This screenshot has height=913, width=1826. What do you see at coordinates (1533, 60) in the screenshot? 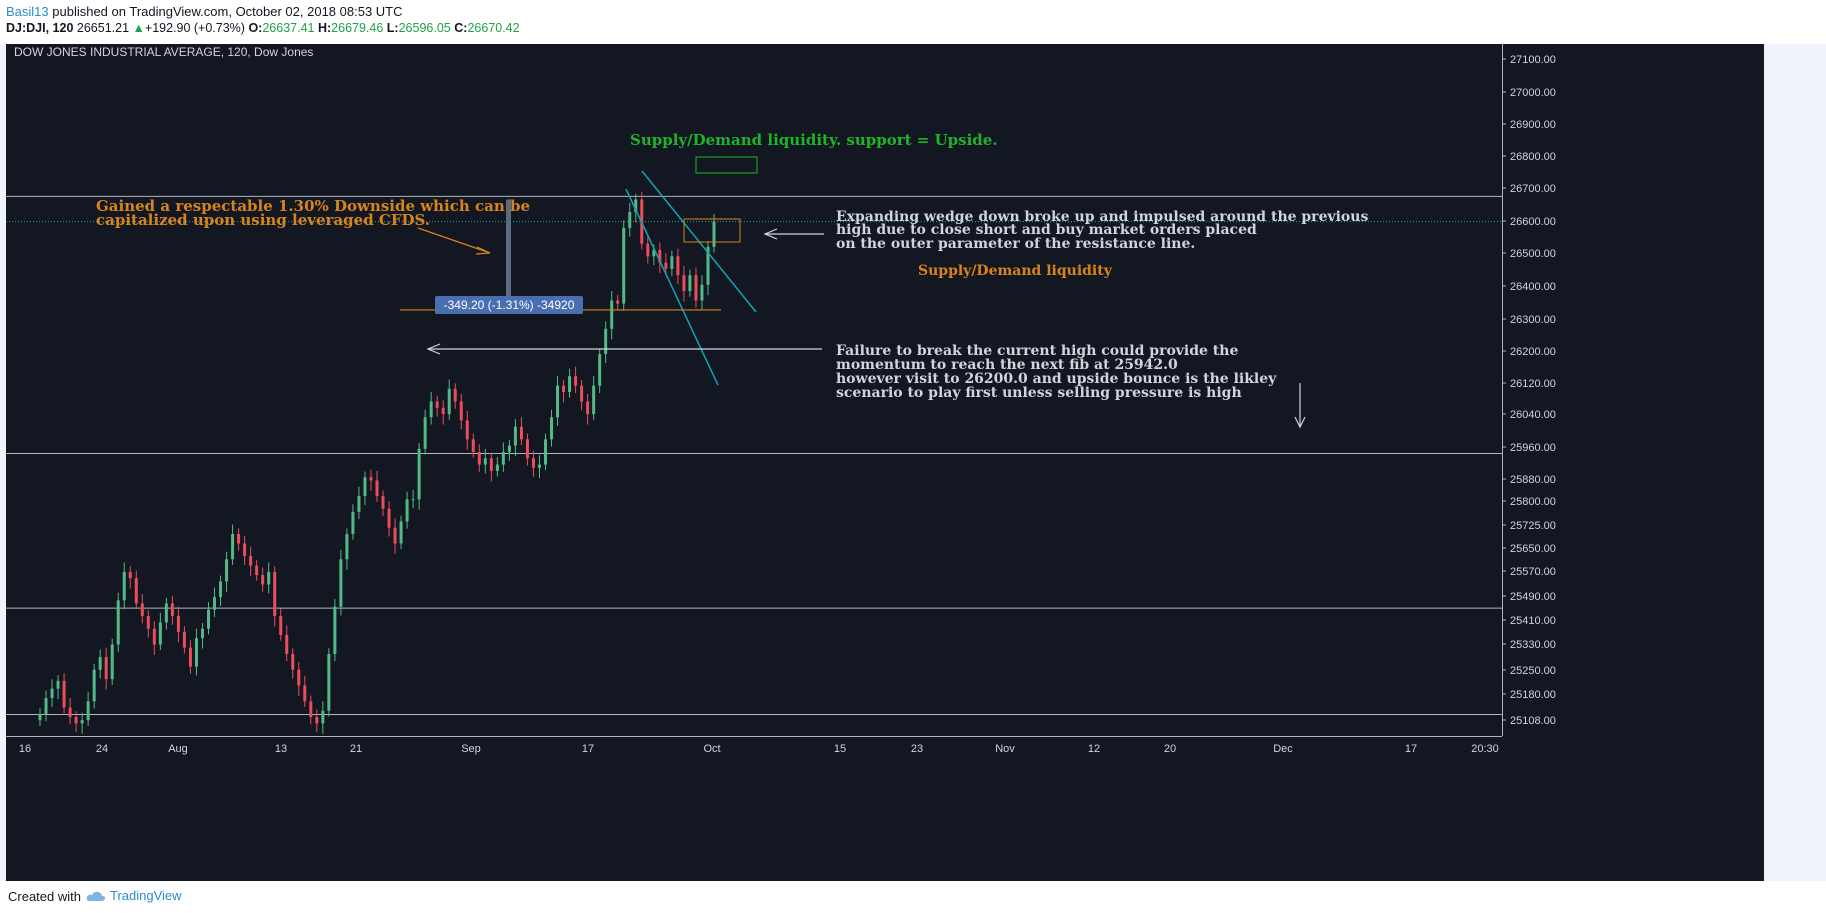
I see `y-tick-label-0: 27100.00` at bounding box center [1533, 60].